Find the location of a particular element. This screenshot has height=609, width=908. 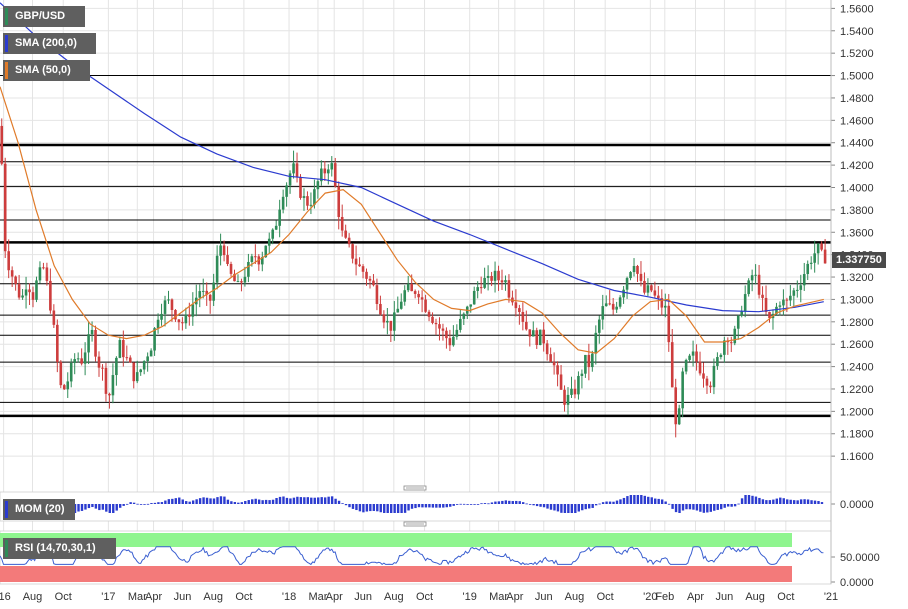

legend-price: GBP/USD is located at coordinates (44, 16).